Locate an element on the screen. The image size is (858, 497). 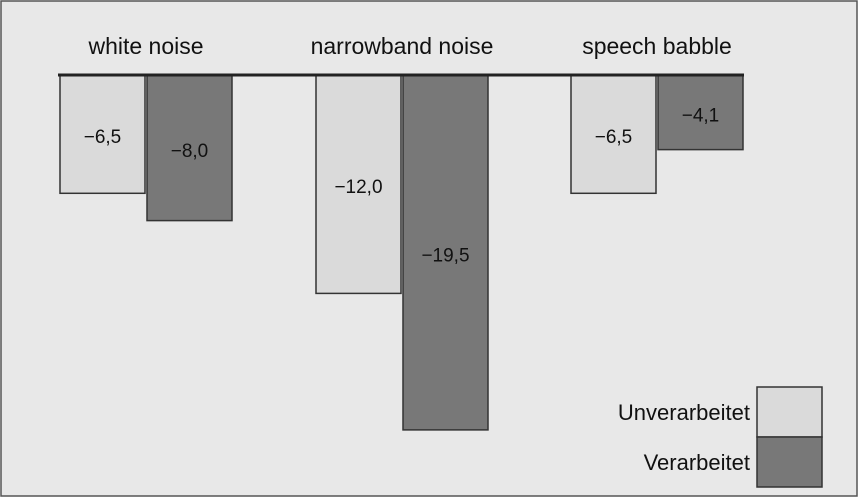
value-label: −12,0 is located at coordinates (358, 187).